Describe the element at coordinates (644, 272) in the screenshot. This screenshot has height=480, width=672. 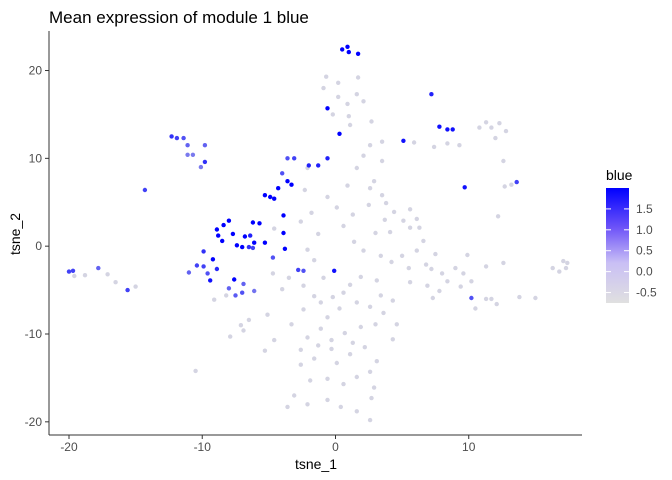
I see `legend-tick-label: 0.0` at that location.